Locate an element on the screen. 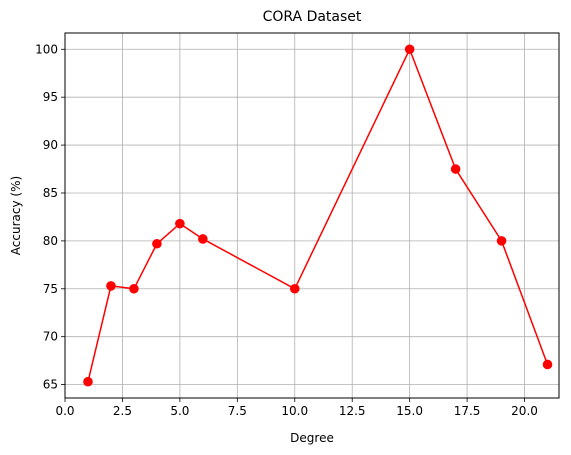 The image size is (571, 455). x-tick-label: 12.5 is located at coordinates (352, 411).